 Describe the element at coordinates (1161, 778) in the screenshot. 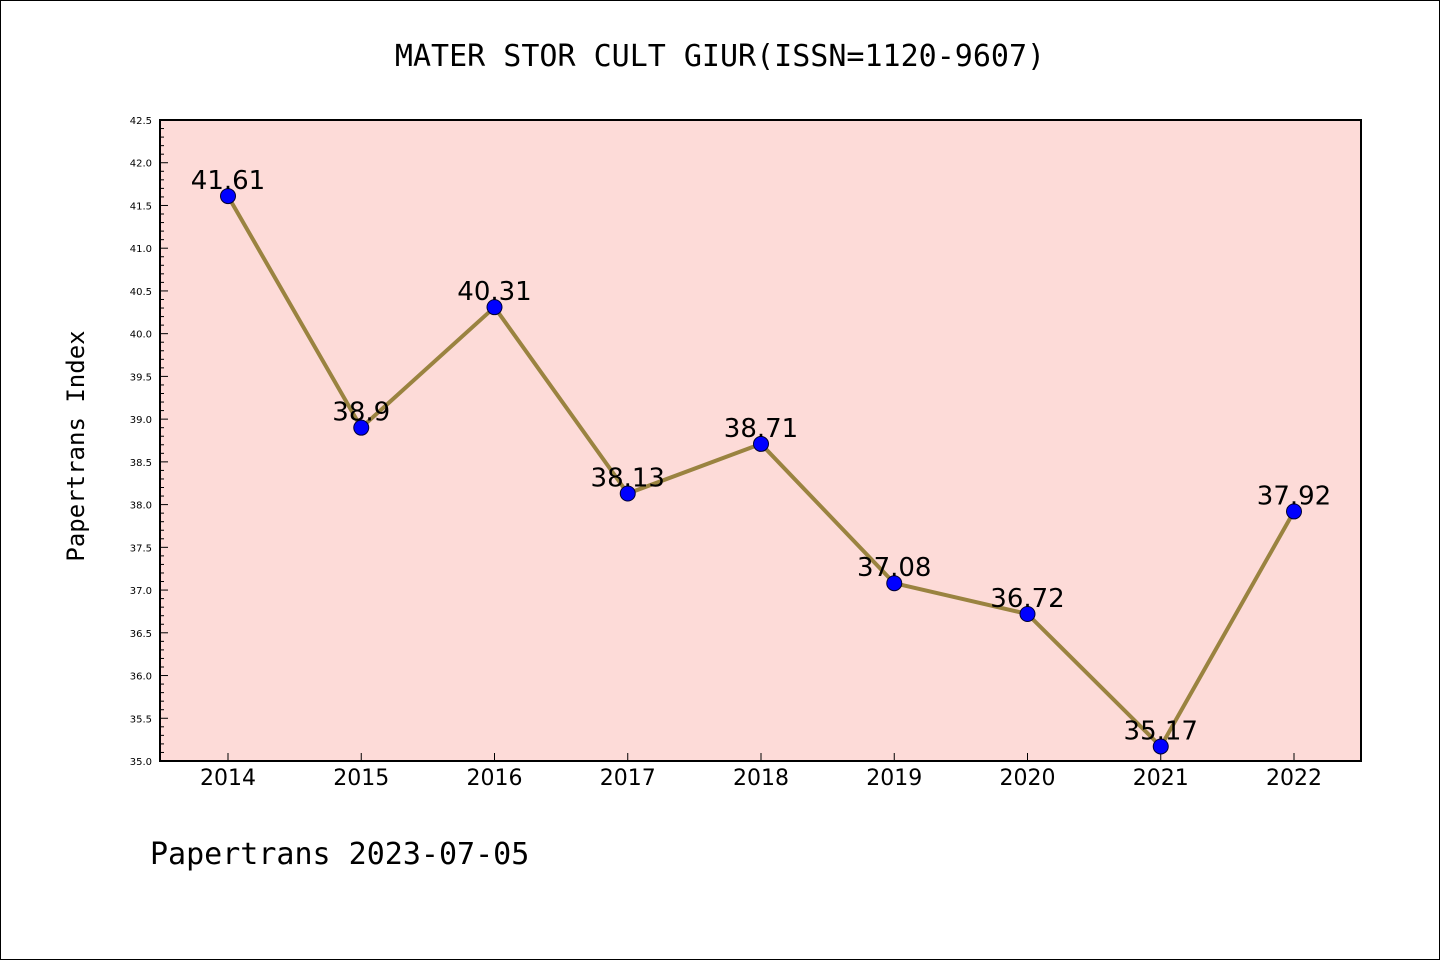

I see `x-tick-label: 2021` at that location.